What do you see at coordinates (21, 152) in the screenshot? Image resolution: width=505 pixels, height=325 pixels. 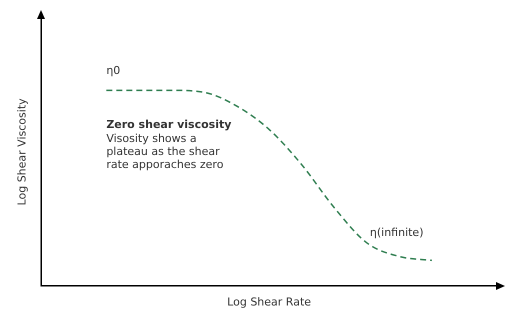 I see `y-axis-title: Log Shear Viscosity` at bounding box center [21, 152].